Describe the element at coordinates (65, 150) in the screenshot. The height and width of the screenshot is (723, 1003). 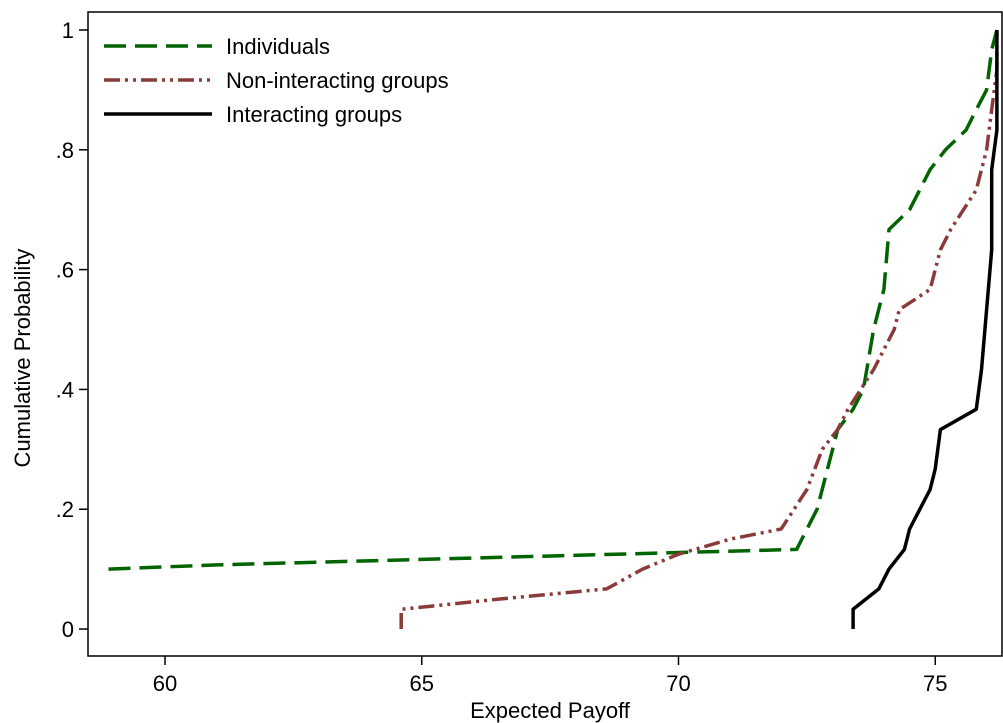
I see `y-tick-label: .8` at that location.